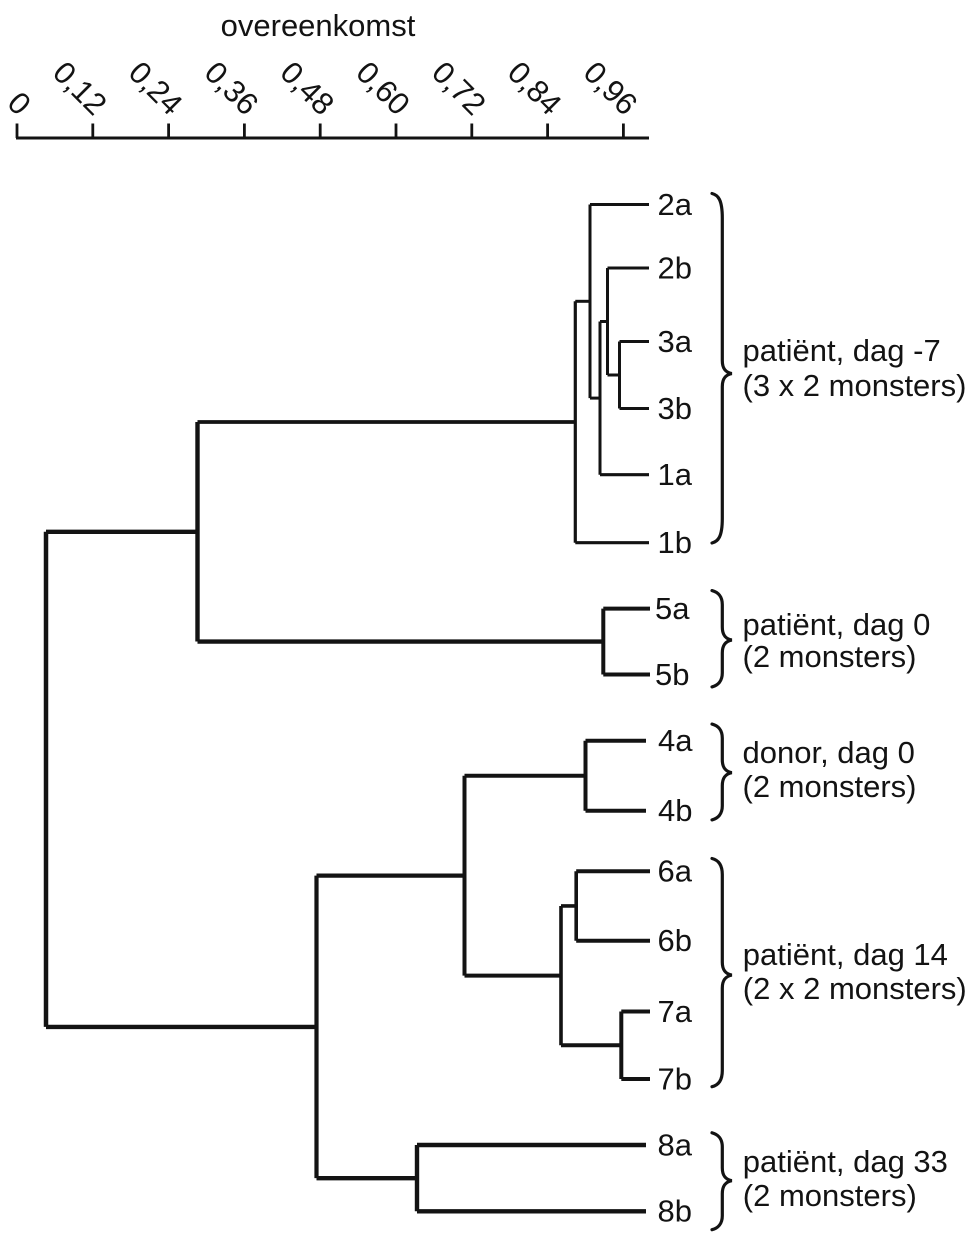 This screenshot has height=1241, width=980. Describe the element at coordinates (855, 988) in the screenshot. I see `svg-text: (2 x 2 monsters)` at that location.